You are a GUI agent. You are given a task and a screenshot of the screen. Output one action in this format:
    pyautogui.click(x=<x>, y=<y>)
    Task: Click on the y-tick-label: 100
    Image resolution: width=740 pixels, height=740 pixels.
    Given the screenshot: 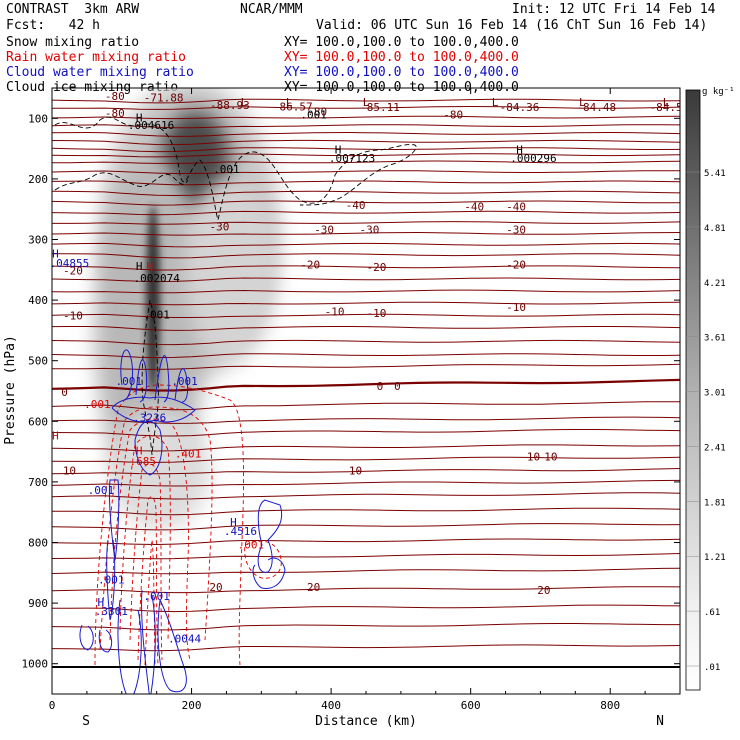 What is the action you would take?
    pyautogui.click(x=38, y=118)
    